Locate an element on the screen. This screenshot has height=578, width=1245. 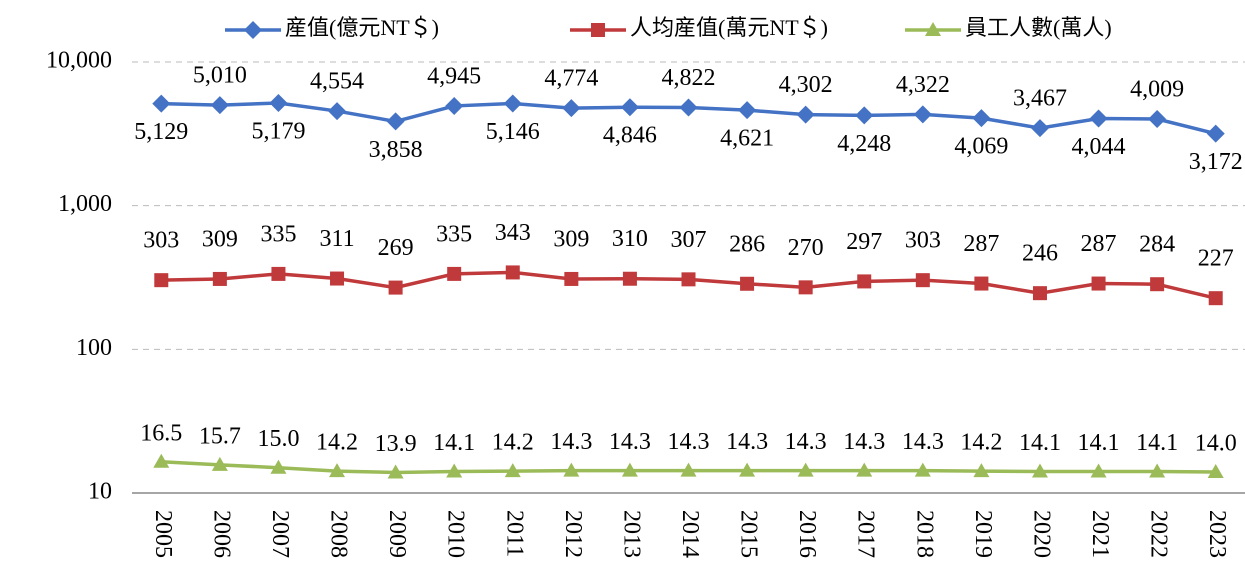
x-tick-label: 2015 is located at coordinates (749, 534).